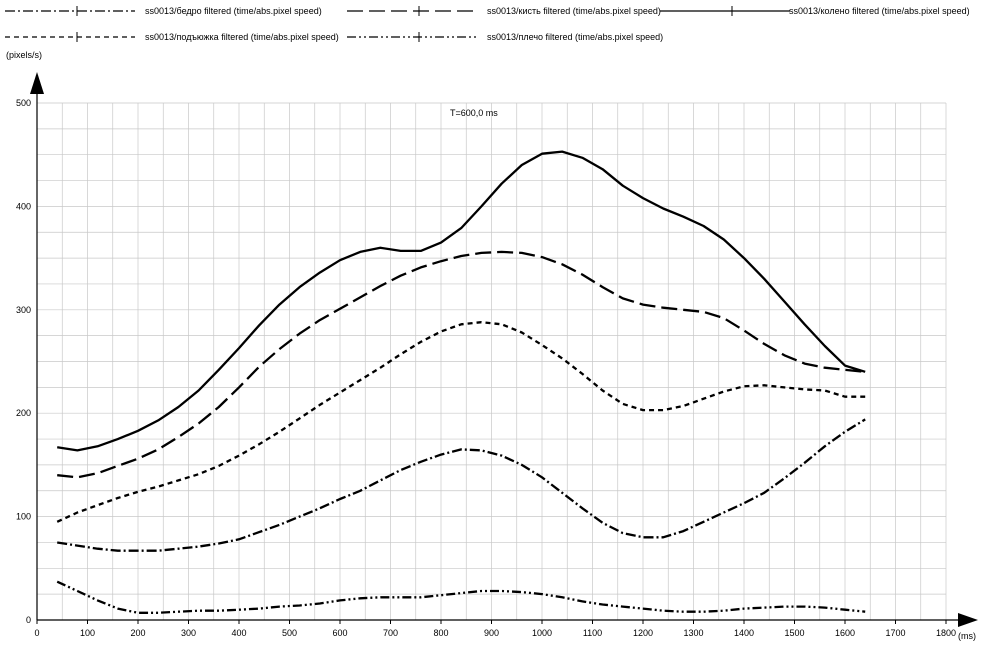 The height and width of the screenshot is (650, 981). What do you see at coordinates (946, 633) in the screenshot?
I see `x-tick-label: 1800` at bounding box center [946, 633].